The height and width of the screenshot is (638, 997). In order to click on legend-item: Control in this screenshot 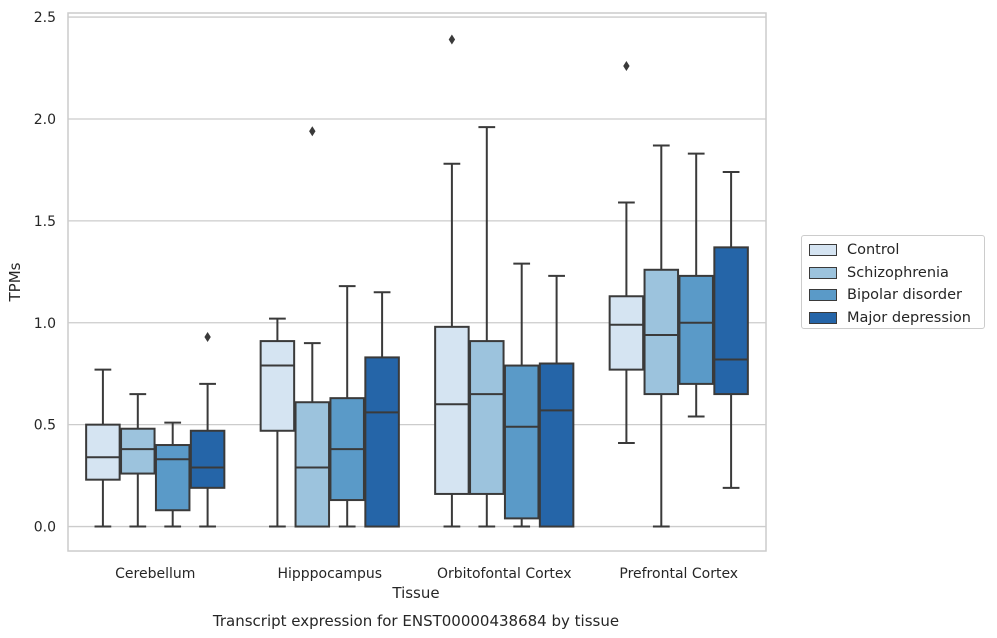, I will do `click(896, 250)`.